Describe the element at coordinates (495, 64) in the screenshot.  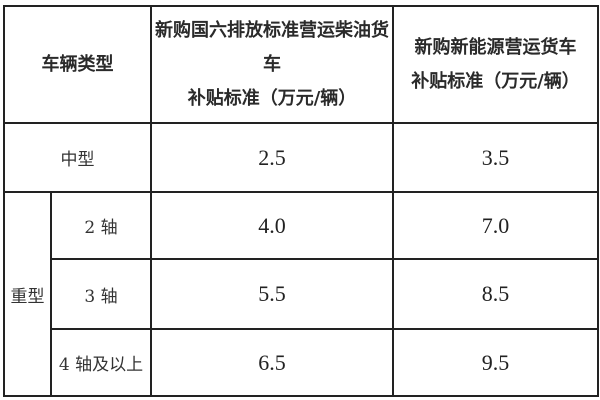
I see `header-ev-subsidy: 新购新能源营运货车 补贴标准（万元/辆）` at that location.